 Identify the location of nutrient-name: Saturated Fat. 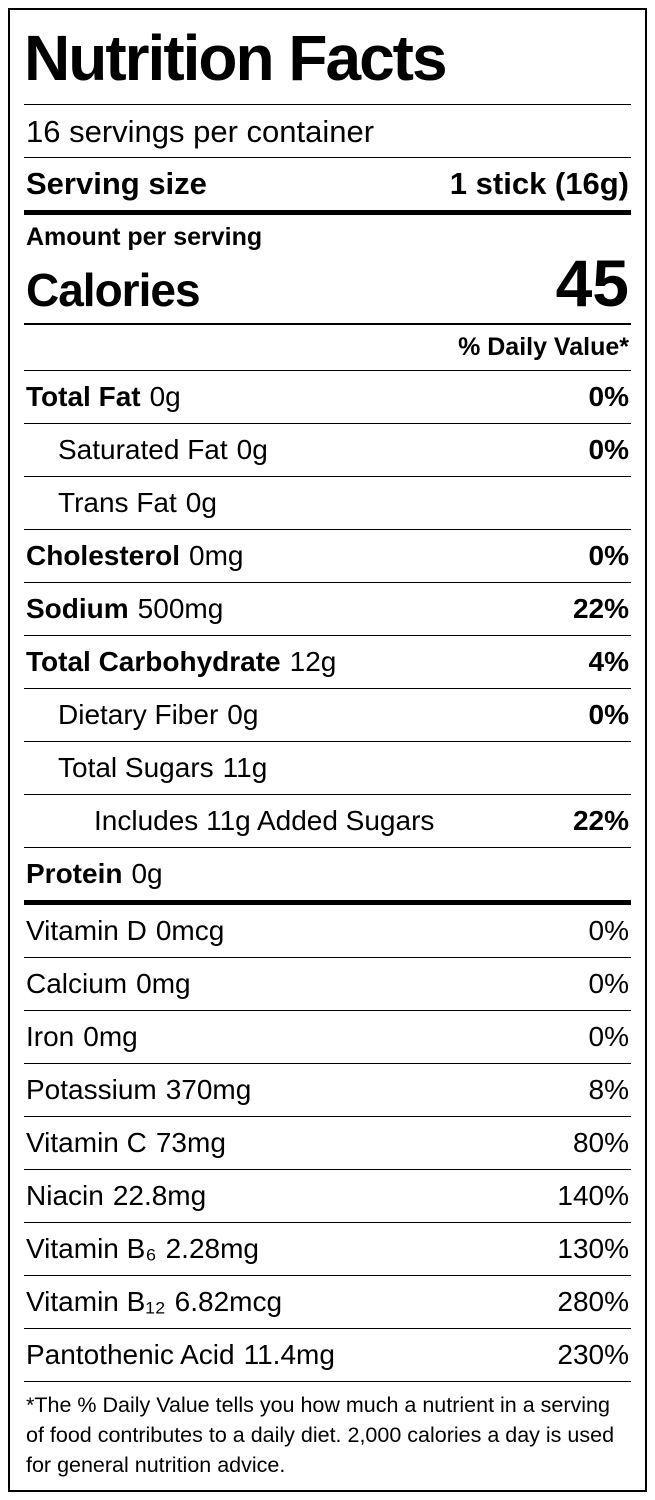
(143, 449).